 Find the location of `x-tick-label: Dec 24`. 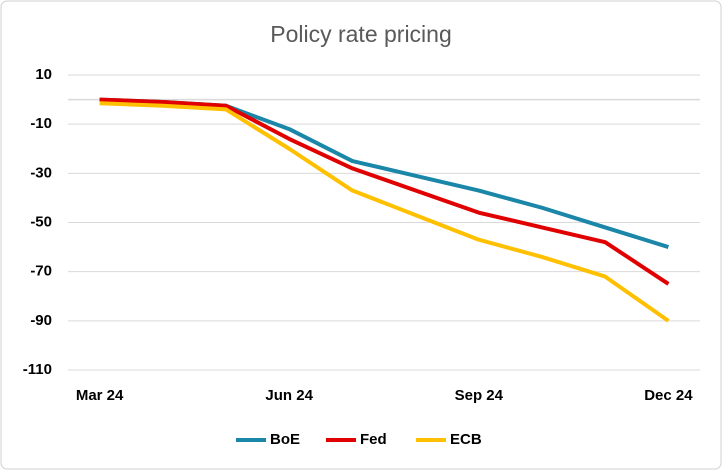

x-tick-label: Dec 24 is located at coordinates (668, 395).